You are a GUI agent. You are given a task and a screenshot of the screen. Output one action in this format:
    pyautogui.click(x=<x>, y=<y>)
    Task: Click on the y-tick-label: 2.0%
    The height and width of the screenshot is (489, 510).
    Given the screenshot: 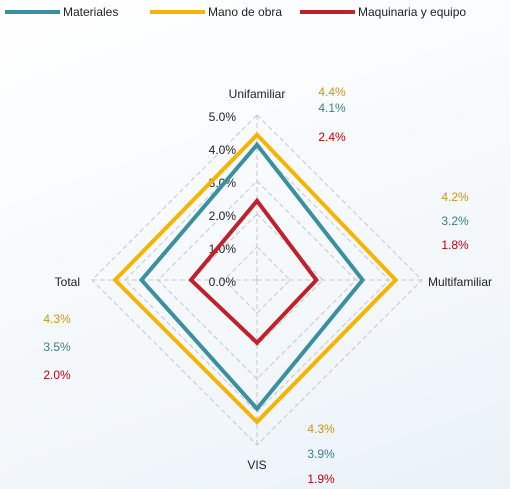 What is the action you would take?
    pyautogui.click(x=223, y=216)
    